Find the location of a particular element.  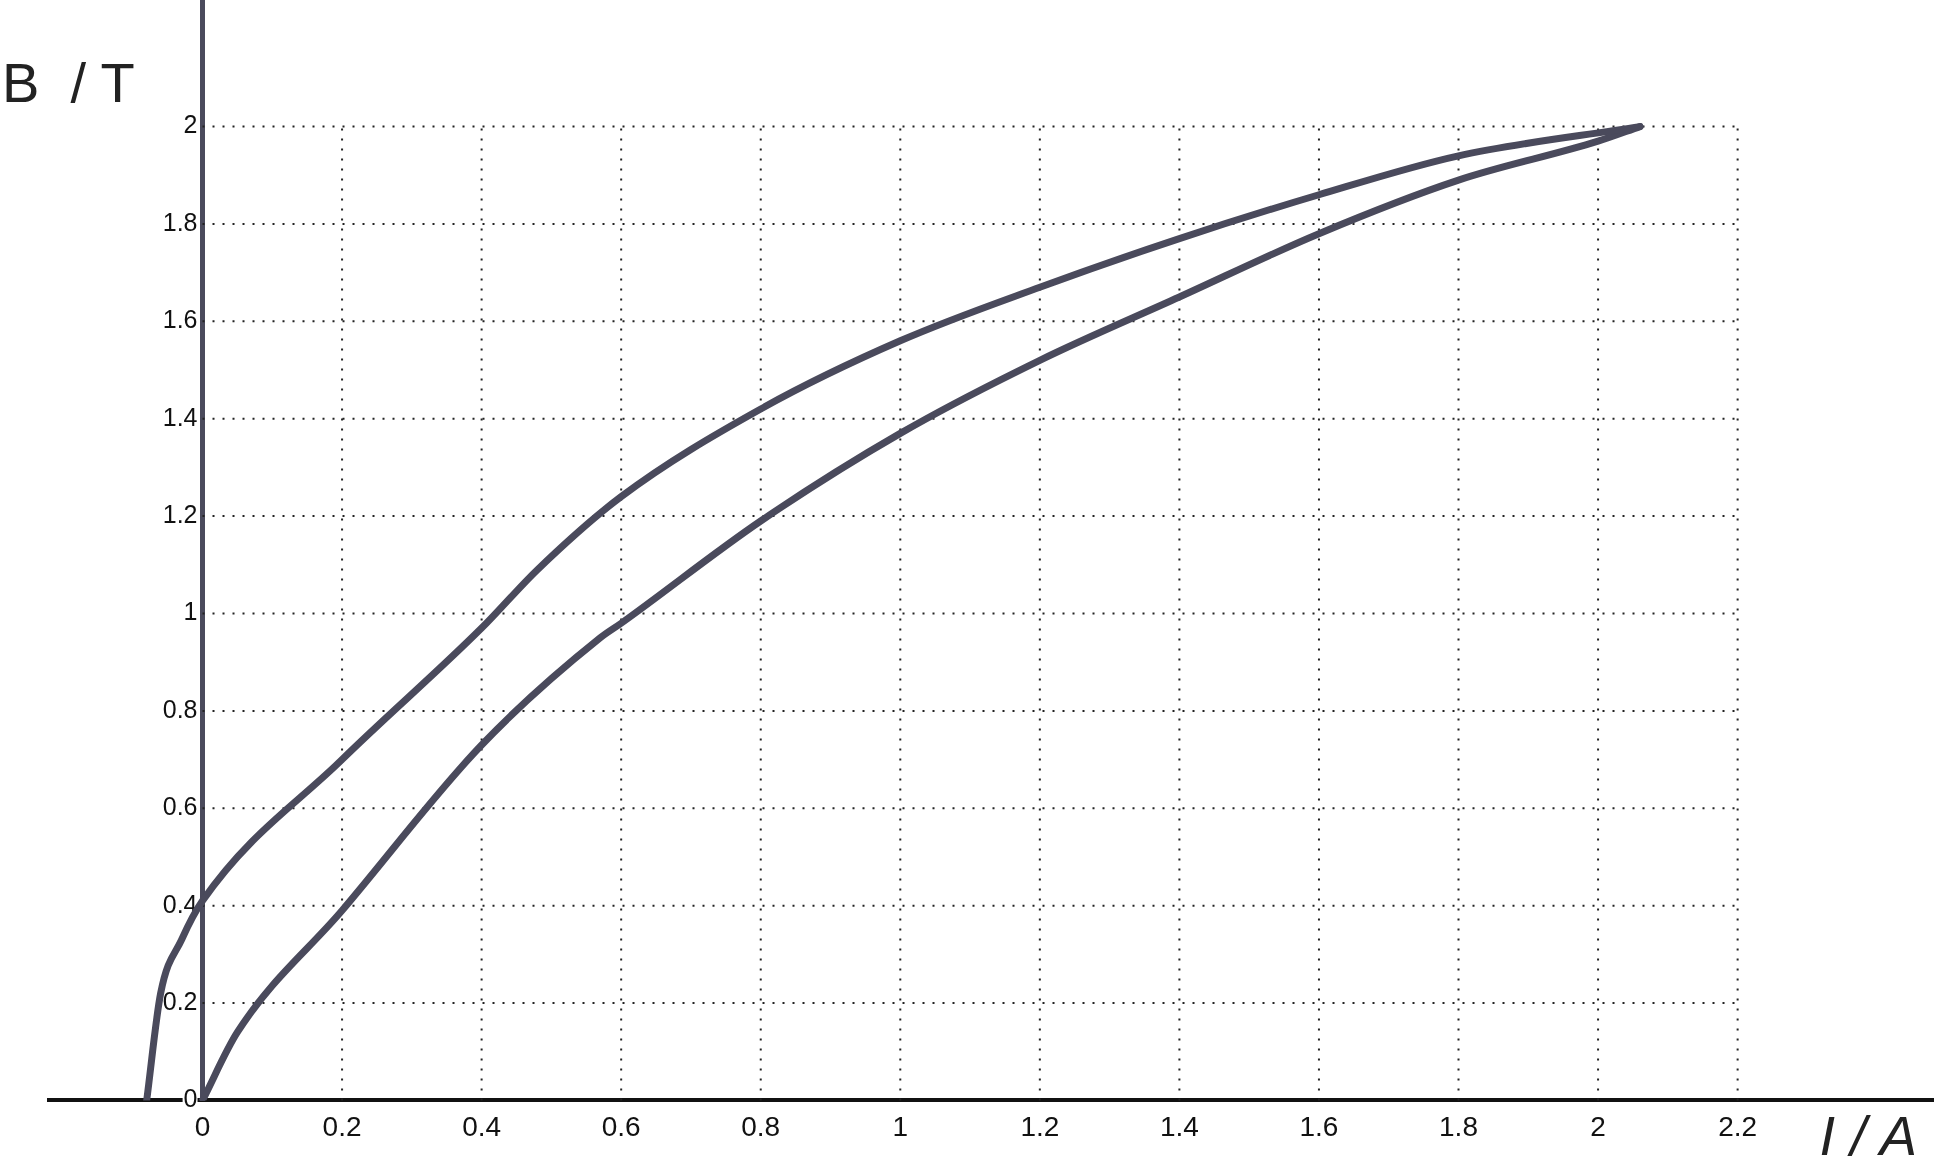

y-axis-title: B / T is located at coordinates (68, 82).